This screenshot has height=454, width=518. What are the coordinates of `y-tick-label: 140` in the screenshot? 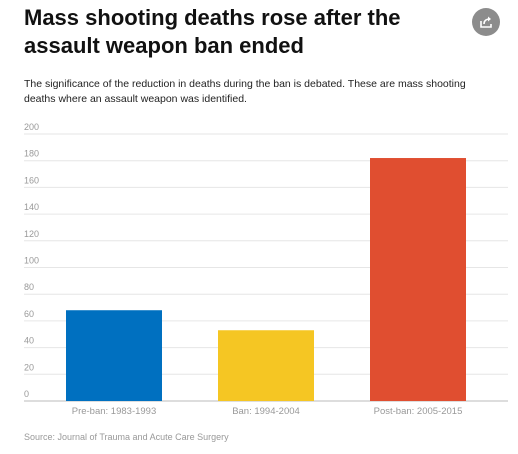 It's located at (31, 207).